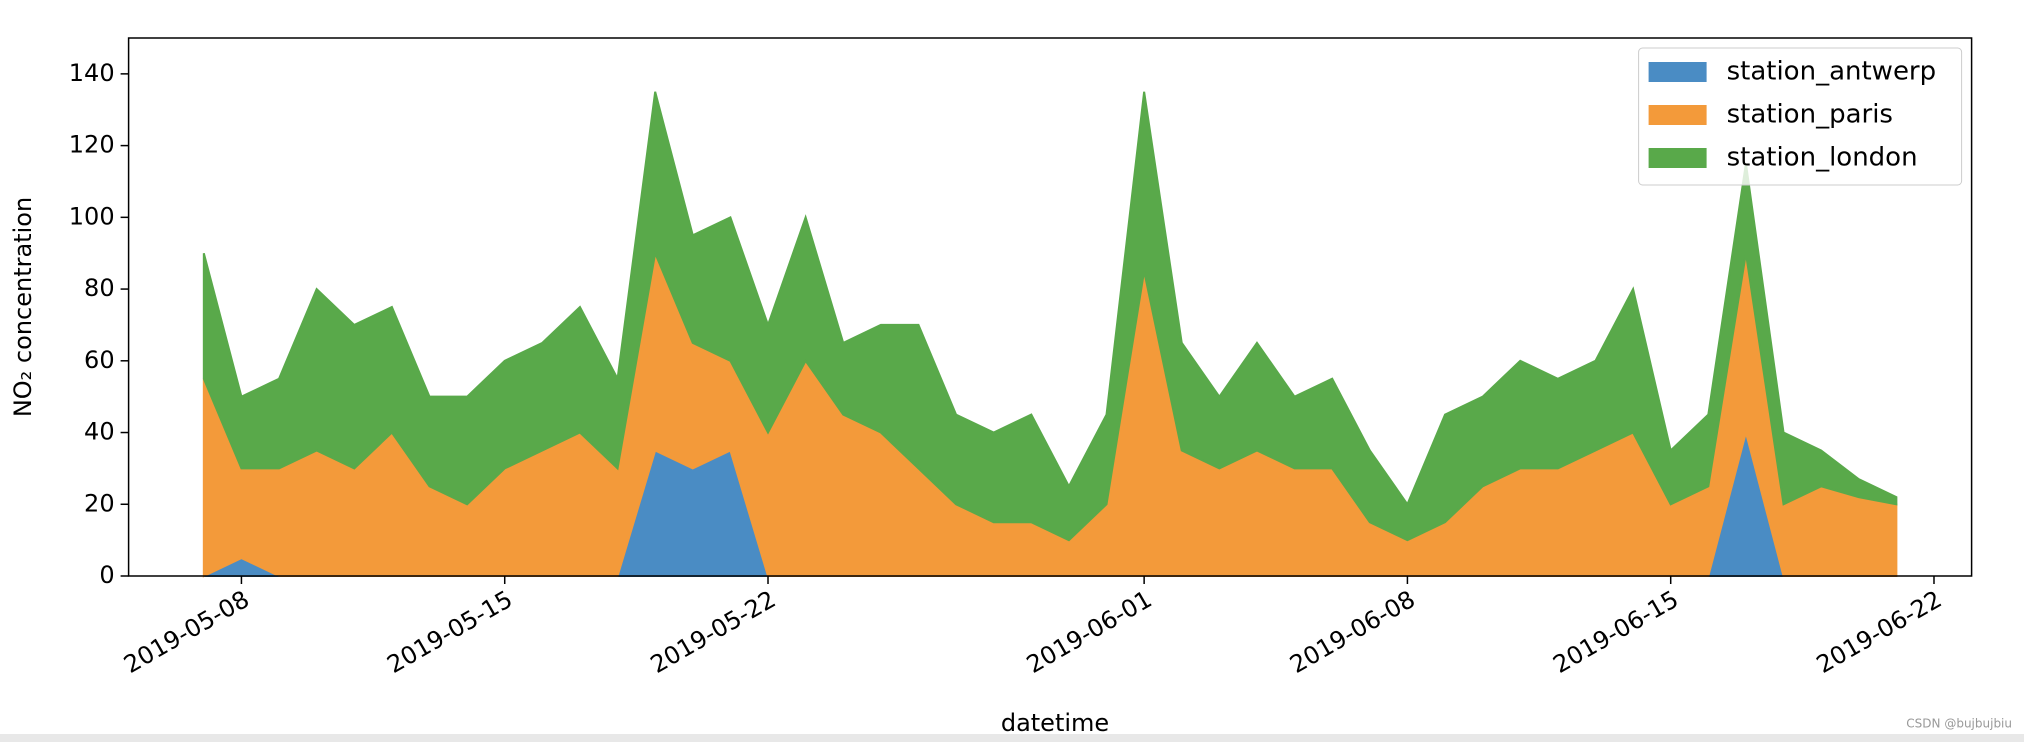 This screenshot has width=2024, height=742. I want to click on y-tick-label: 20, so click(99, 503).